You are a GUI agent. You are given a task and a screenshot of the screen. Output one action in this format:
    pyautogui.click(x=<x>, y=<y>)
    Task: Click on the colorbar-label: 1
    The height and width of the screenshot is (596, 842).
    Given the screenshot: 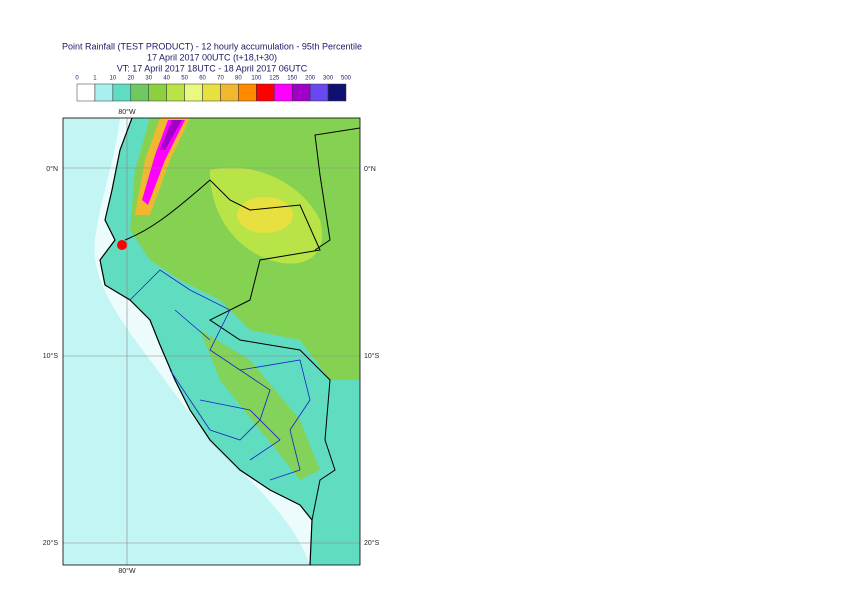 What is the action you would take?
    pyautogui.click(x=95, y=79)
    